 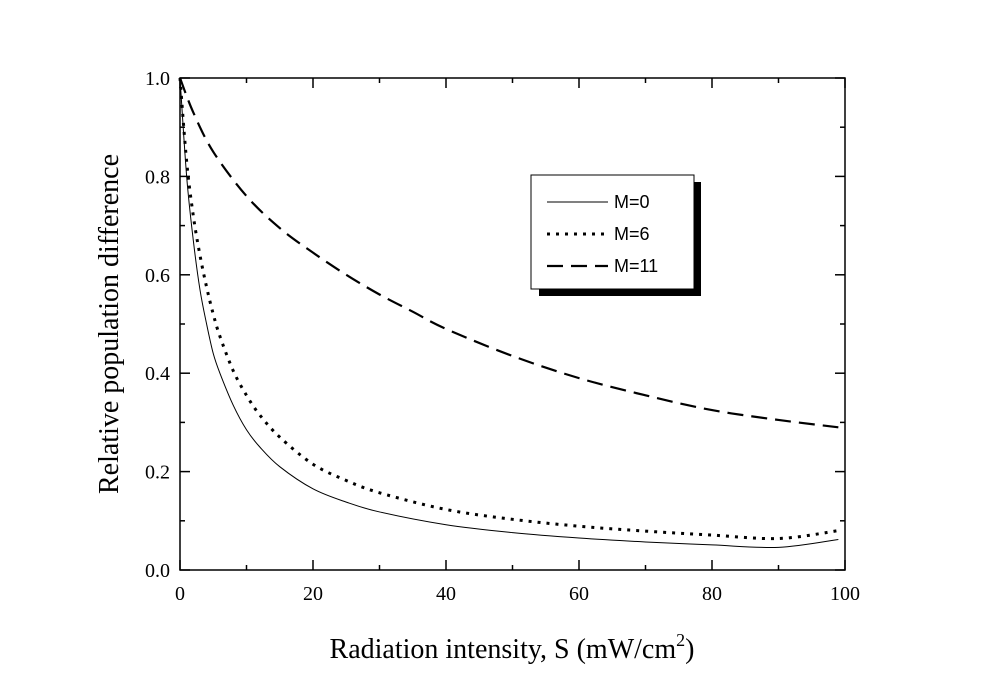 What do you see at coordinates (157, 276) in the screenshot?
I see `y-tick-label: 0.6` at bounding box center [157, 276].